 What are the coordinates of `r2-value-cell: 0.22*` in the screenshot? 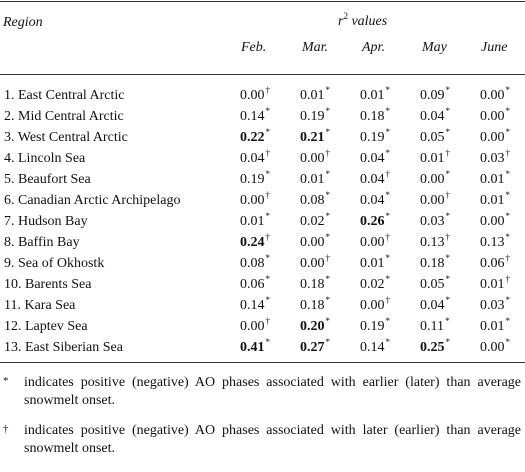 It's located at (255, 136).